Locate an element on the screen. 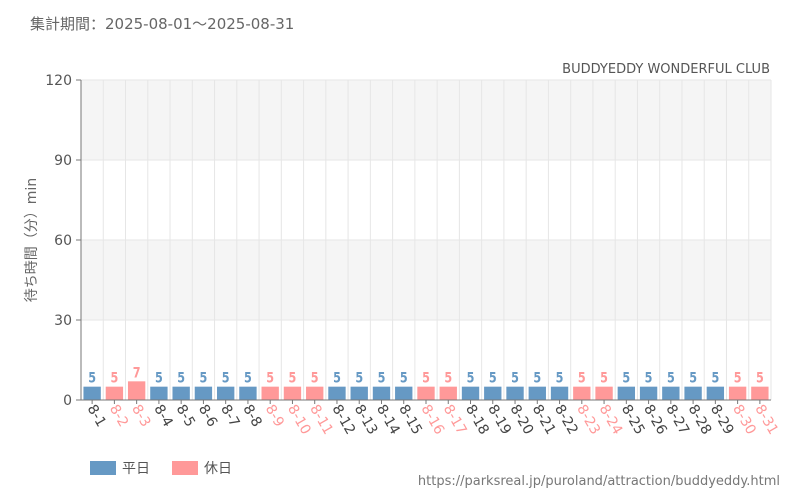 This screenshot has width=800, height=500. y-tick-labels: 0 30 60 90 120 is located at coordinates (58, 241).